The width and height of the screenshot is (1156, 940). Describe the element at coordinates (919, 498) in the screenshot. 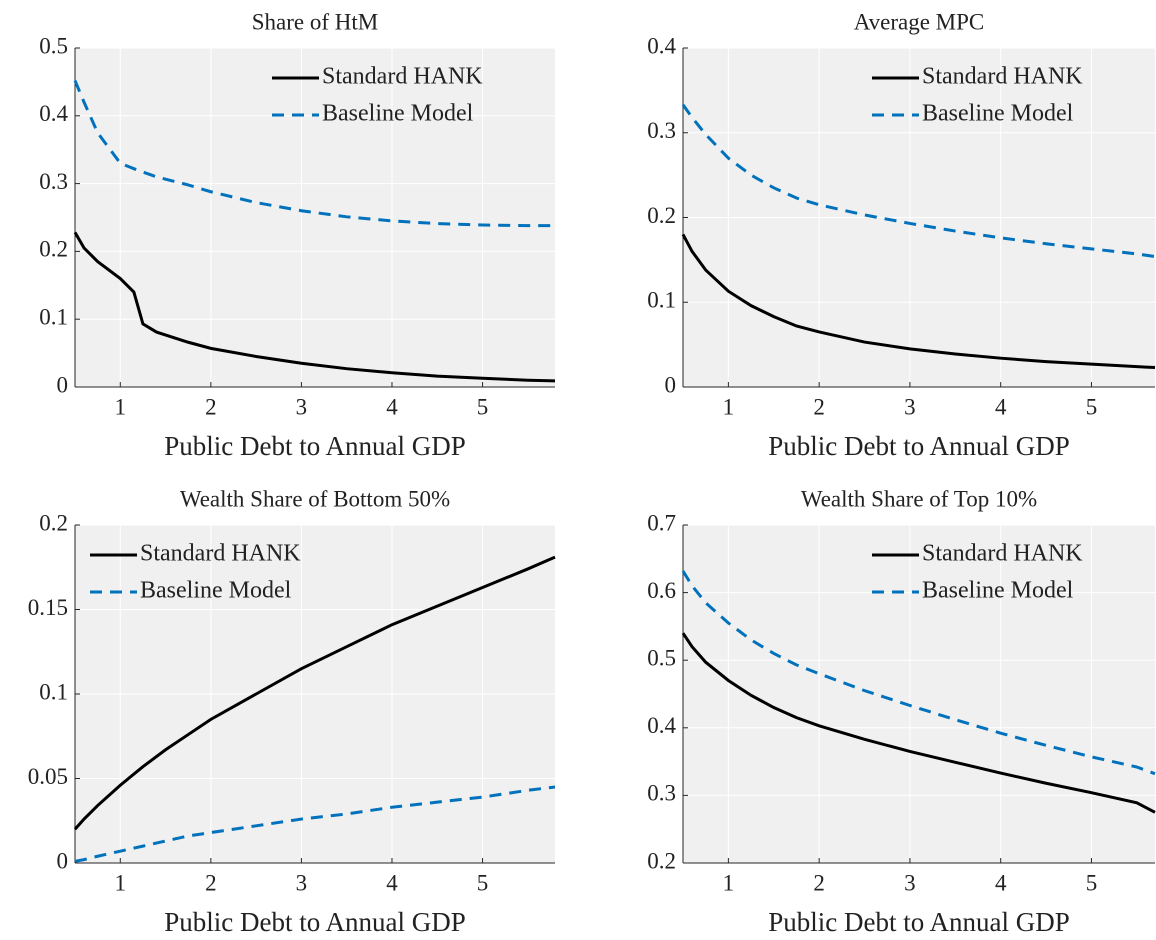

I see `chart-title: Wealth Share of Top 10%` at that location.